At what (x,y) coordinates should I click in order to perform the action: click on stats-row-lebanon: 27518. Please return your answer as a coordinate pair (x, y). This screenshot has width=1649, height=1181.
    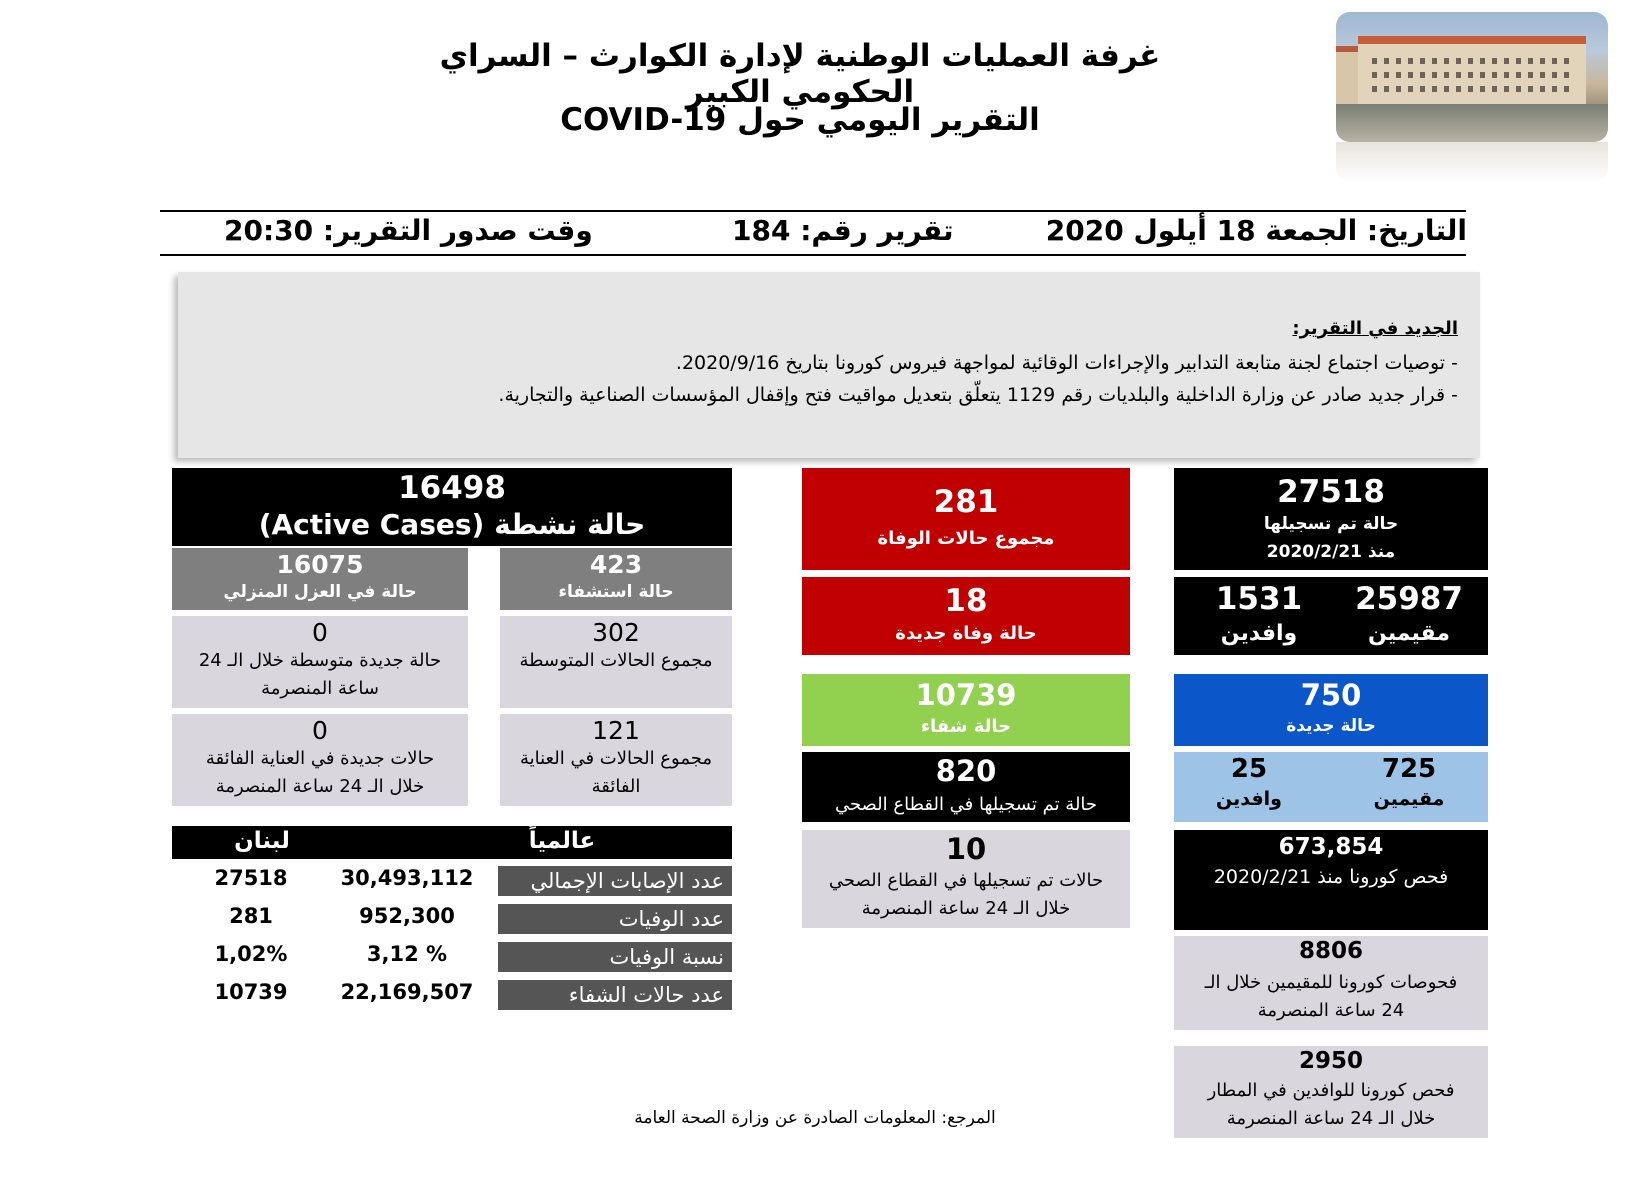
    Looking at the image, I should click on (251, 878).